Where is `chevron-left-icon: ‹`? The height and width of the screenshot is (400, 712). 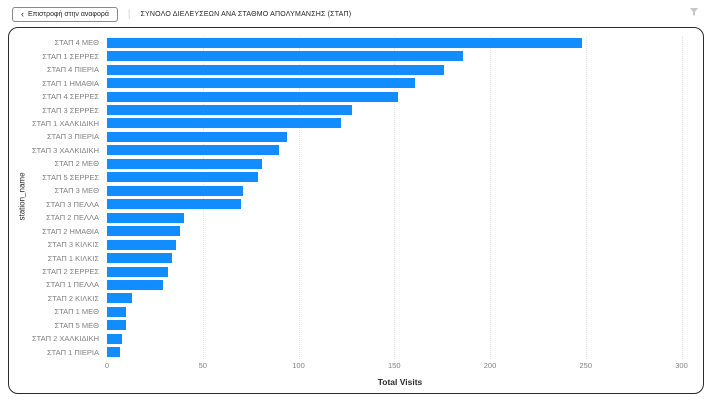
chevron-left-icon: ‹ is located at coordinates (22, 13).